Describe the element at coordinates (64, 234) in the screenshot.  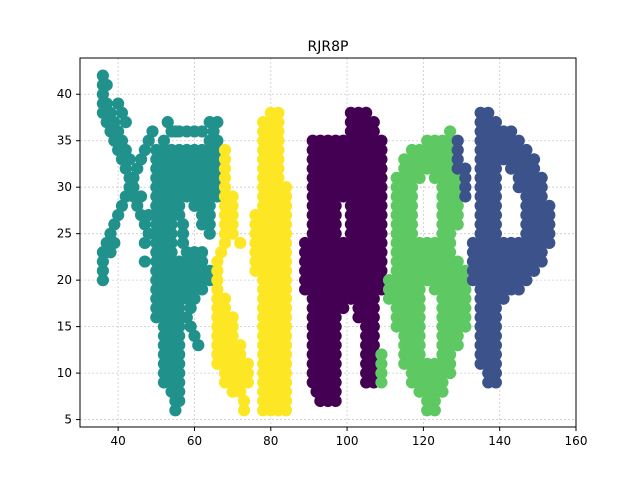
I see `y-tick-label: 25` at that location.